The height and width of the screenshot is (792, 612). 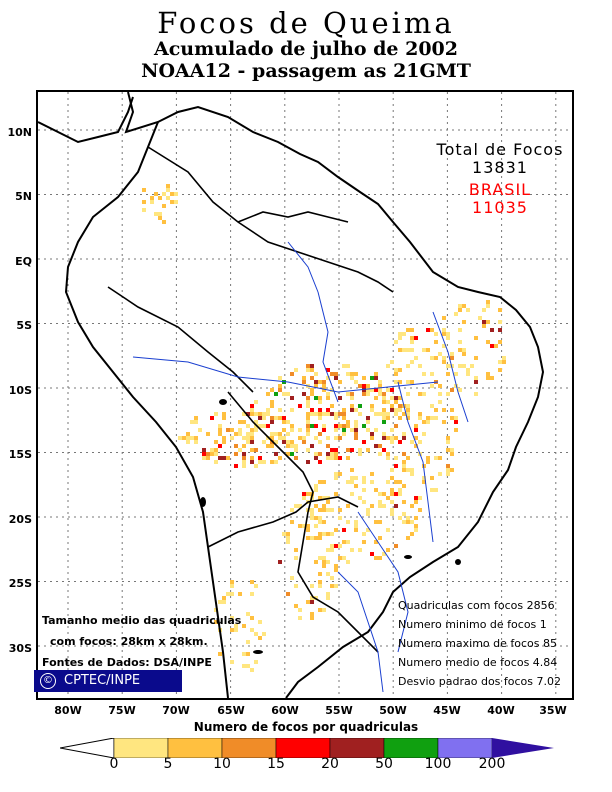 I want to click on lon-label-75w: 75W, so click(x=122, y=710).